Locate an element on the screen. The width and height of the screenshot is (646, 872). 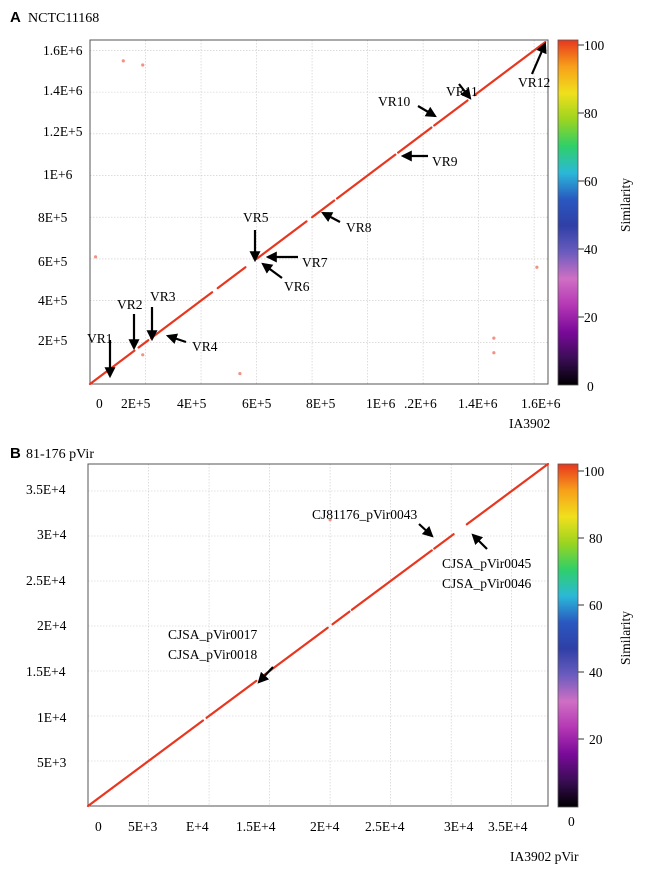
a-ytick-label: 1E+6 is located at coordinates (58, 174).